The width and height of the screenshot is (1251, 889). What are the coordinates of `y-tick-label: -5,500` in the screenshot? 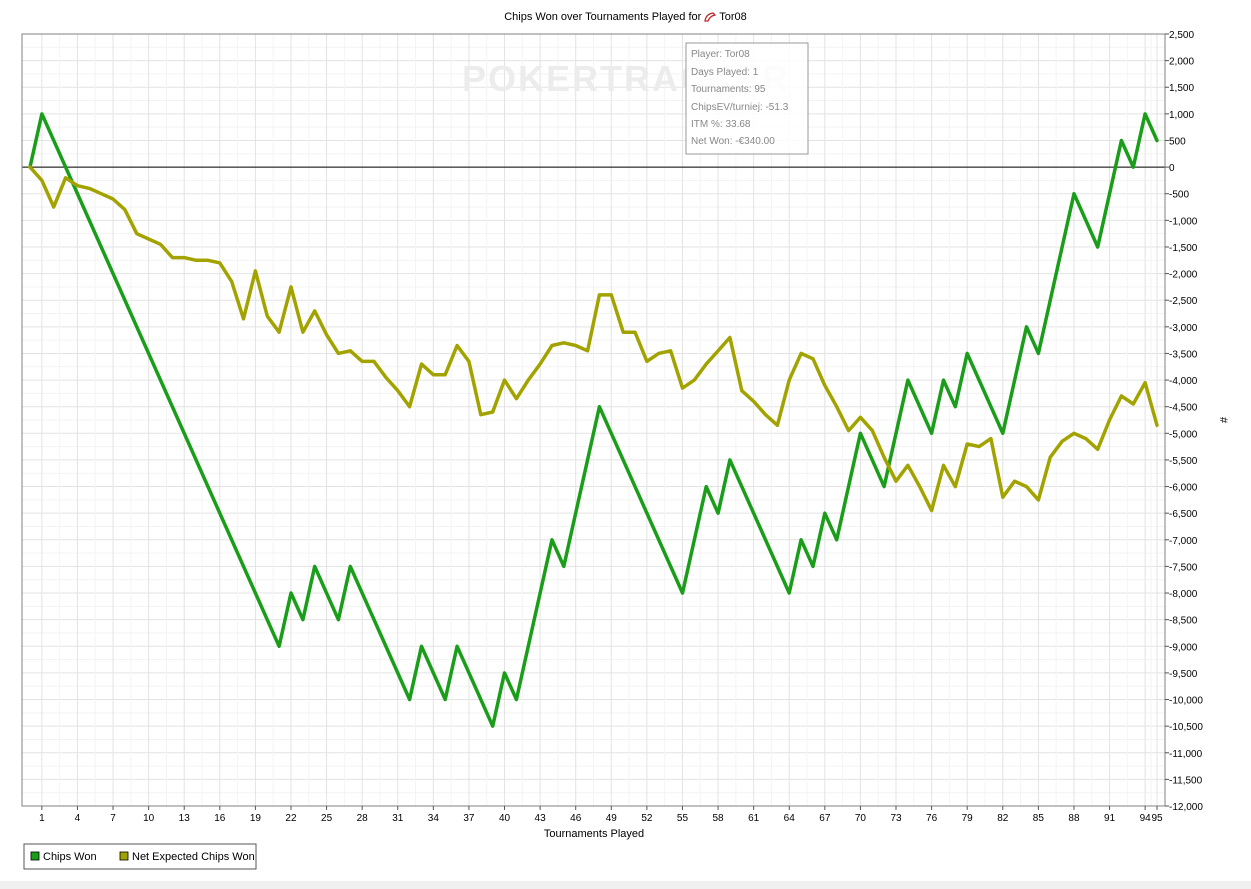 It's located at (1183, 461).